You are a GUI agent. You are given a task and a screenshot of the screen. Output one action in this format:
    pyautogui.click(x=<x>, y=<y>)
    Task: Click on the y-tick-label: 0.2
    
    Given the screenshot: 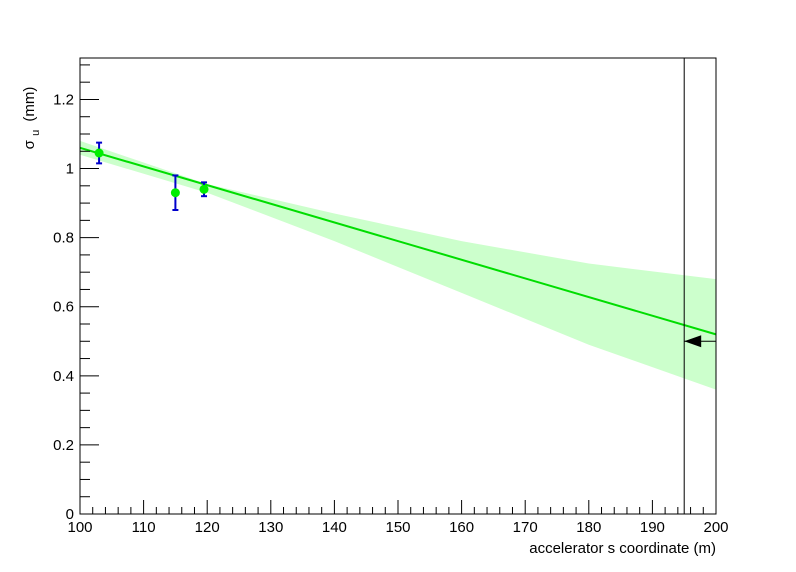 What is the action you would take?
    pyautogui.click(x=63, y=445)
    